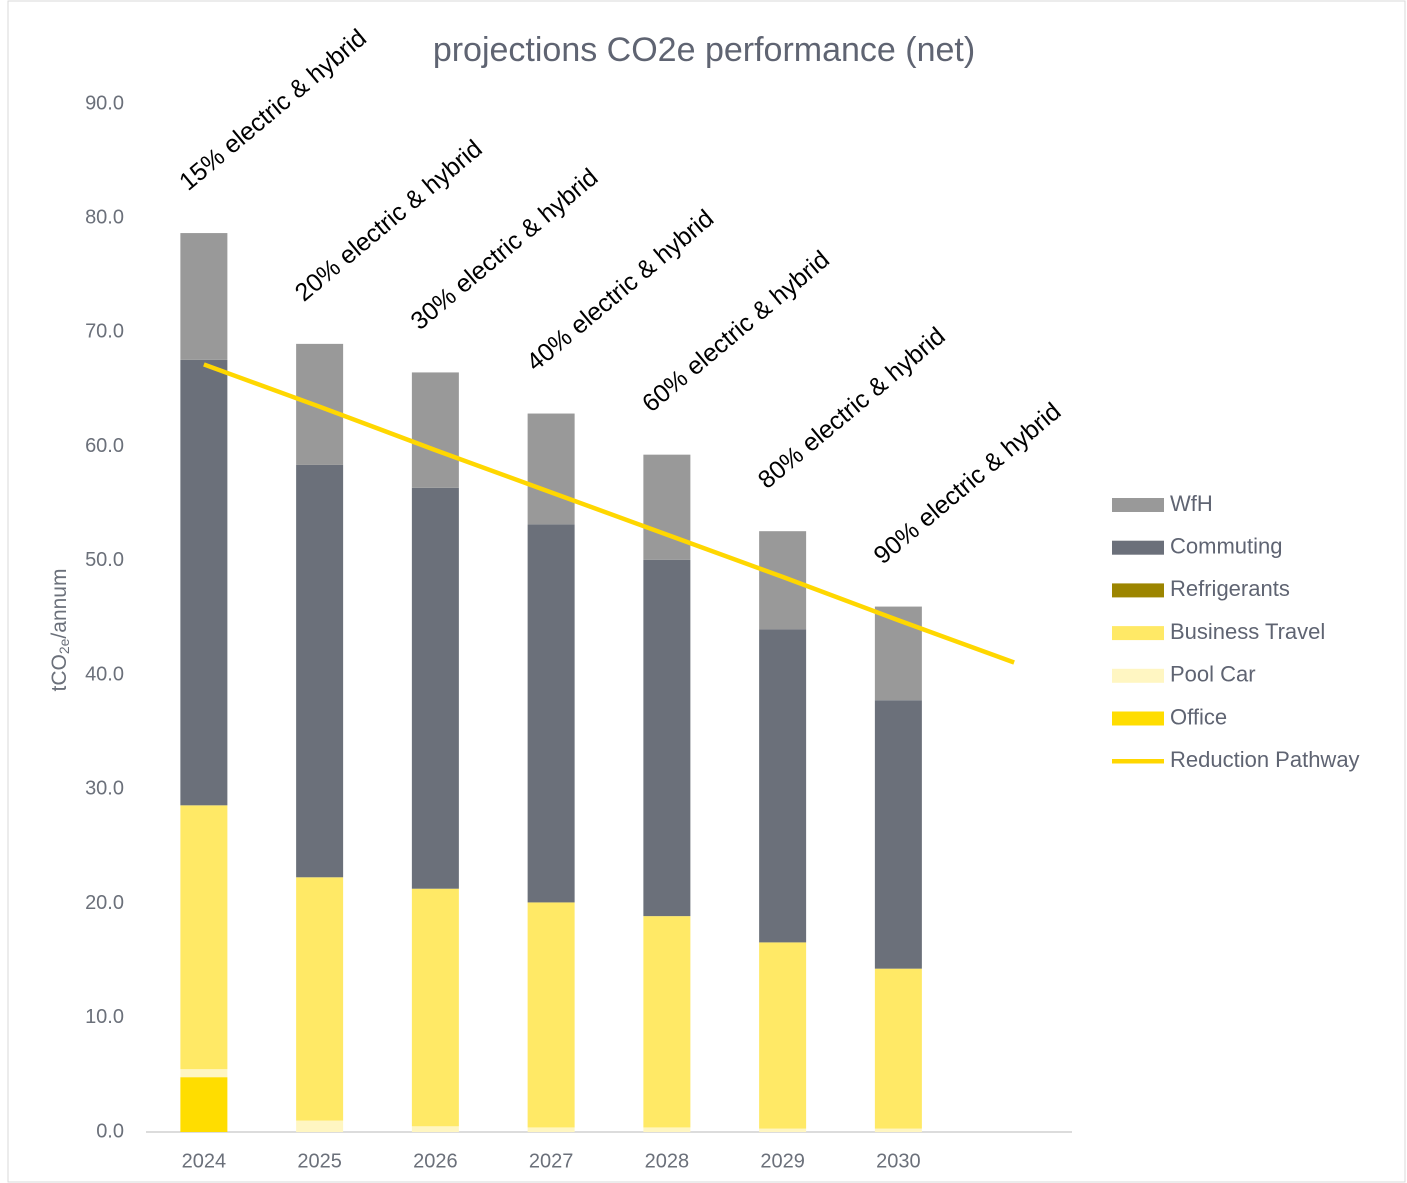  Describe the element at coordinates (319, 1161) in the screenshot. I see `x-tick-label: 2025` at that location.